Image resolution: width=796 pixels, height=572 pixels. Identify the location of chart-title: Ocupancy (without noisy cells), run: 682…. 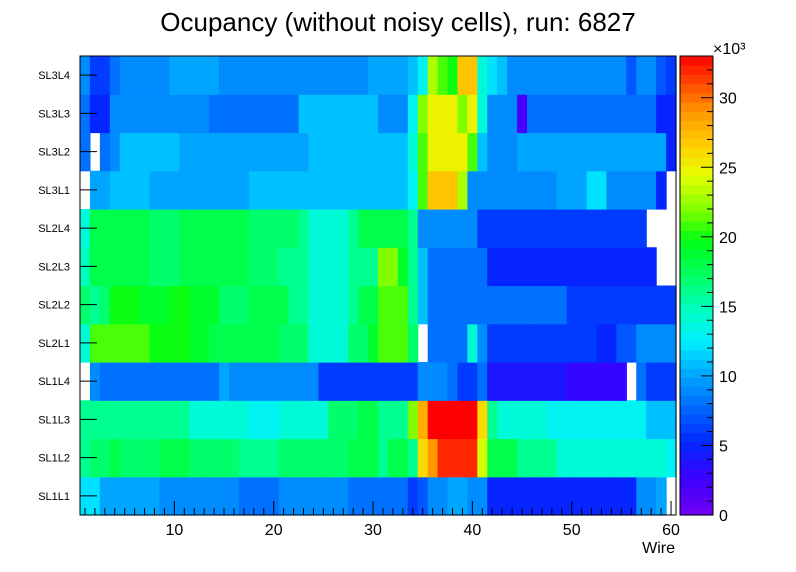
(397, 22).